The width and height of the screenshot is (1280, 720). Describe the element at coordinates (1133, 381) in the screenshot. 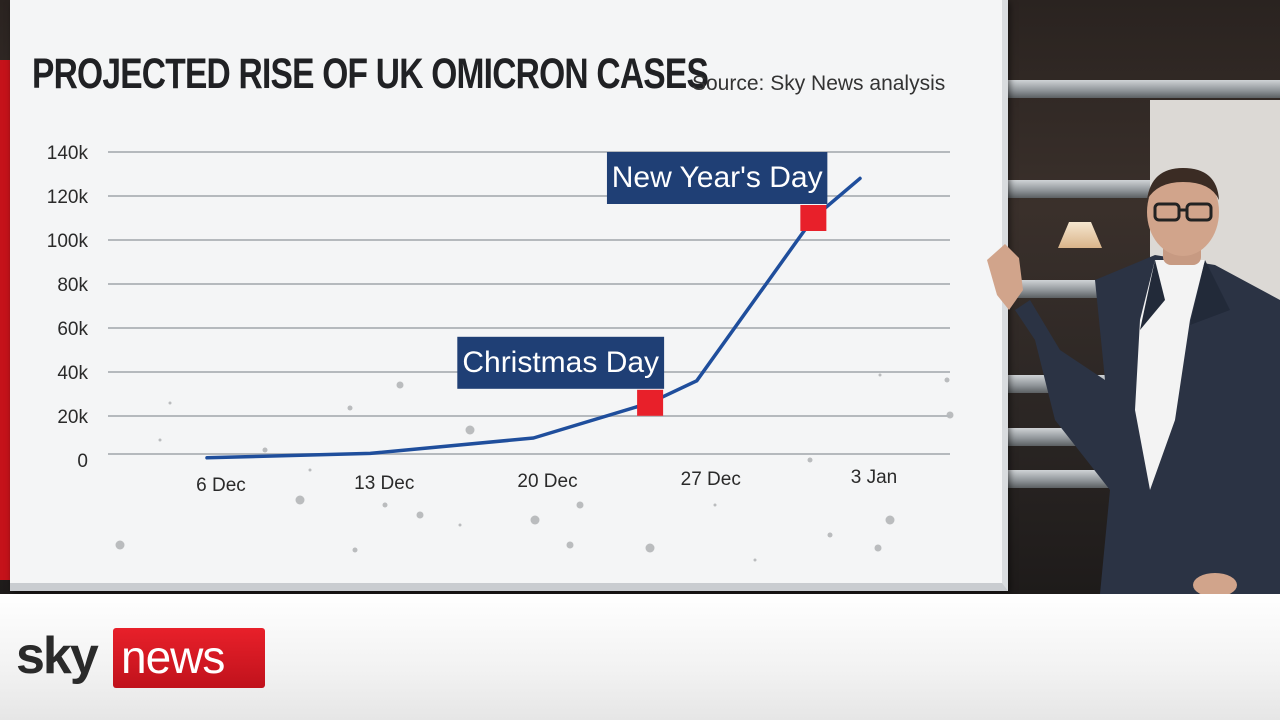

I see `presenter` at that location.